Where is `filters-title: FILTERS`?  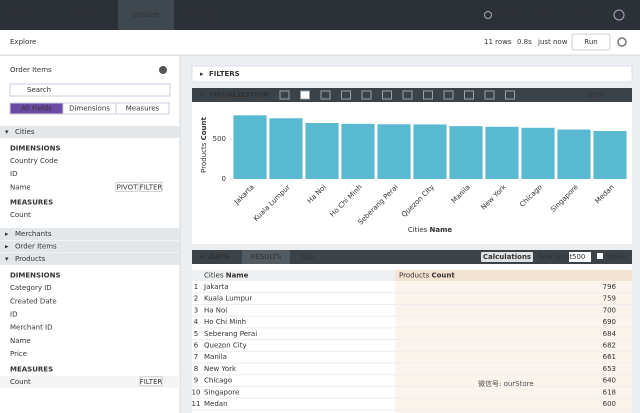 filters-title: FILTERS is located at coordinates (224, 74).